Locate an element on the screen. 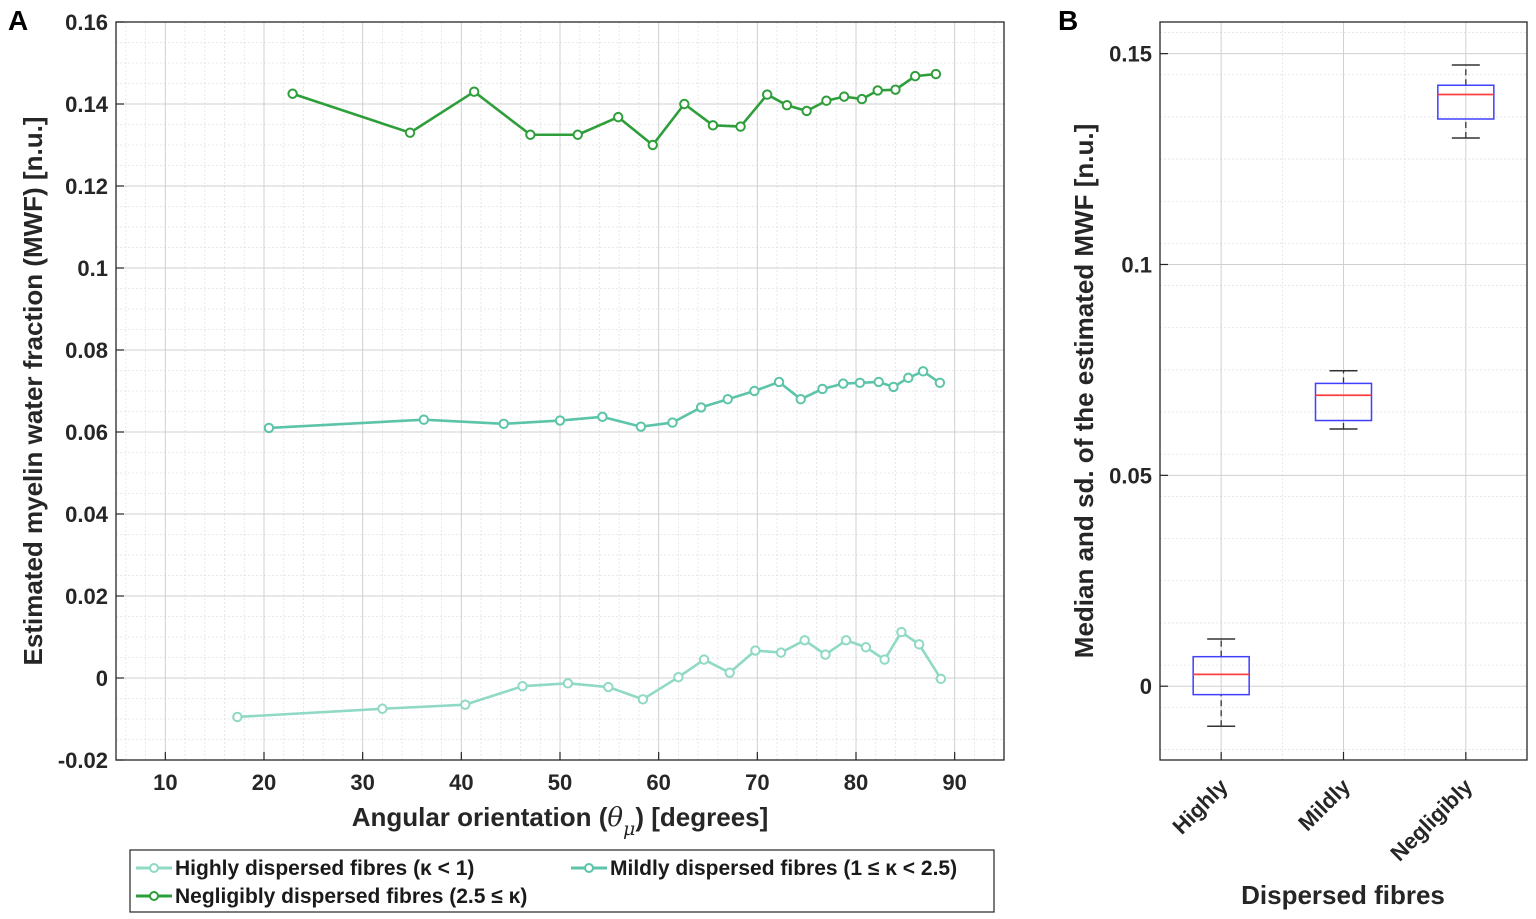 This screenshot has width=1536, height=919. y-tick-label: 0.16 is located at coordinates (86, 22).